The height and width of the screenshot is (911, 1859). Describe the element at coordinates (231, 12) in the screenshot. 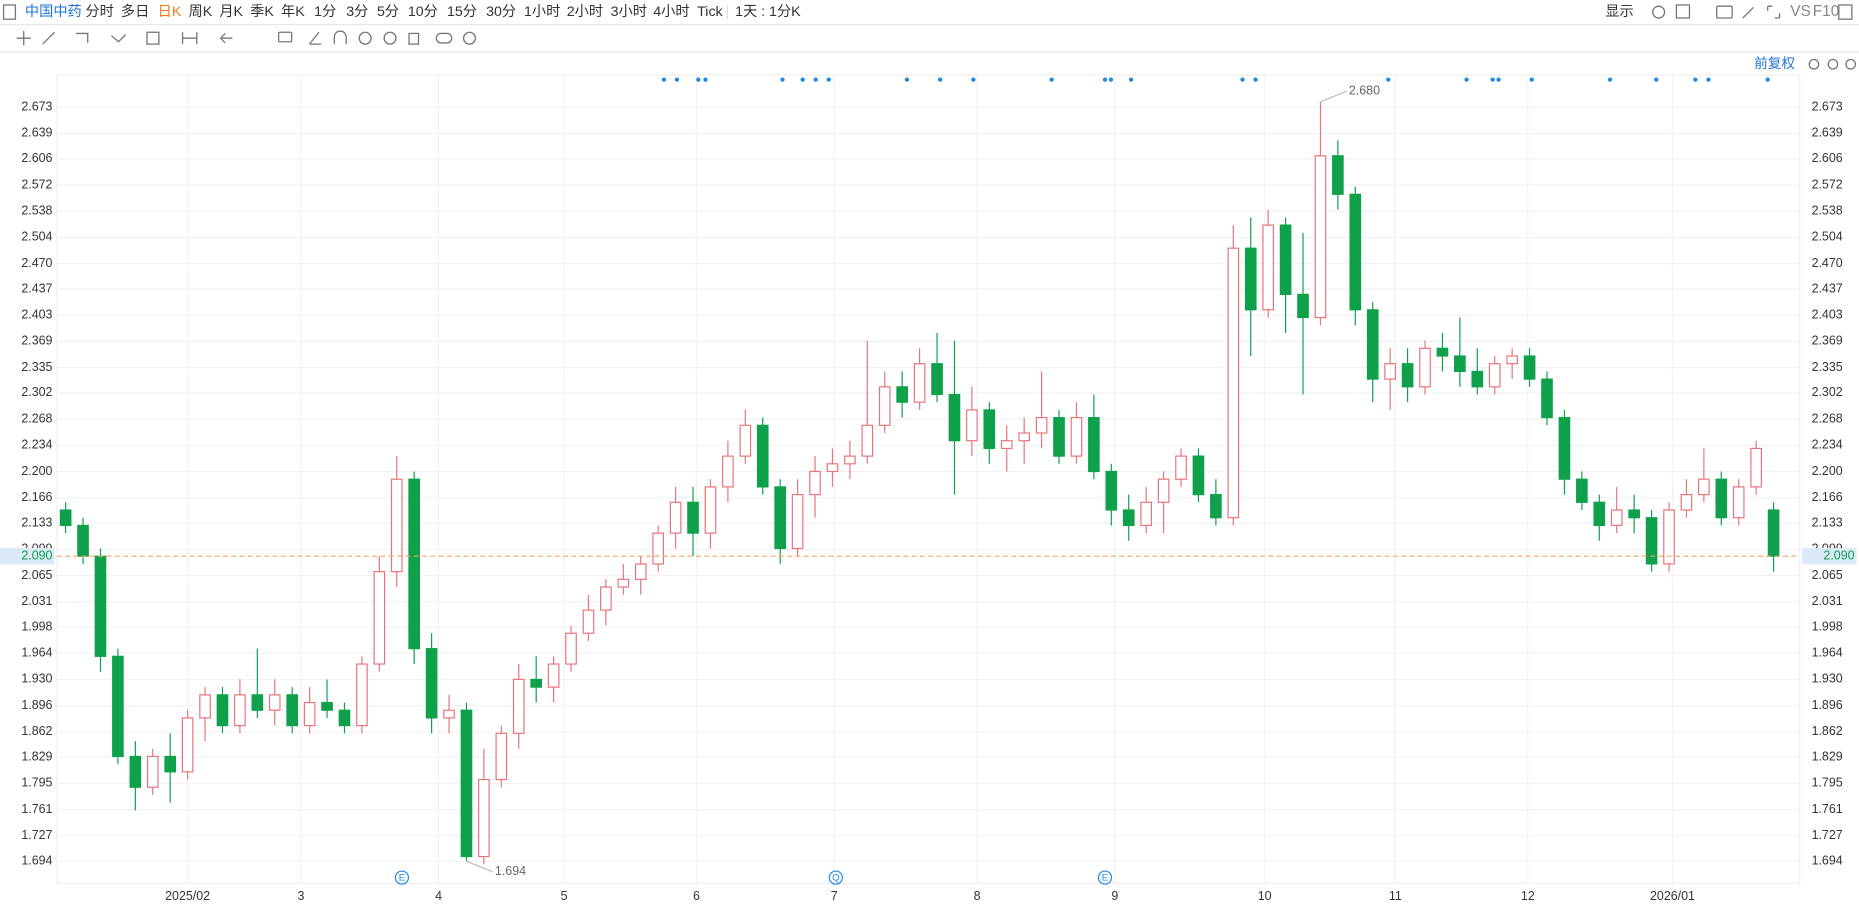

I see `period-tab: 月K` at that location.